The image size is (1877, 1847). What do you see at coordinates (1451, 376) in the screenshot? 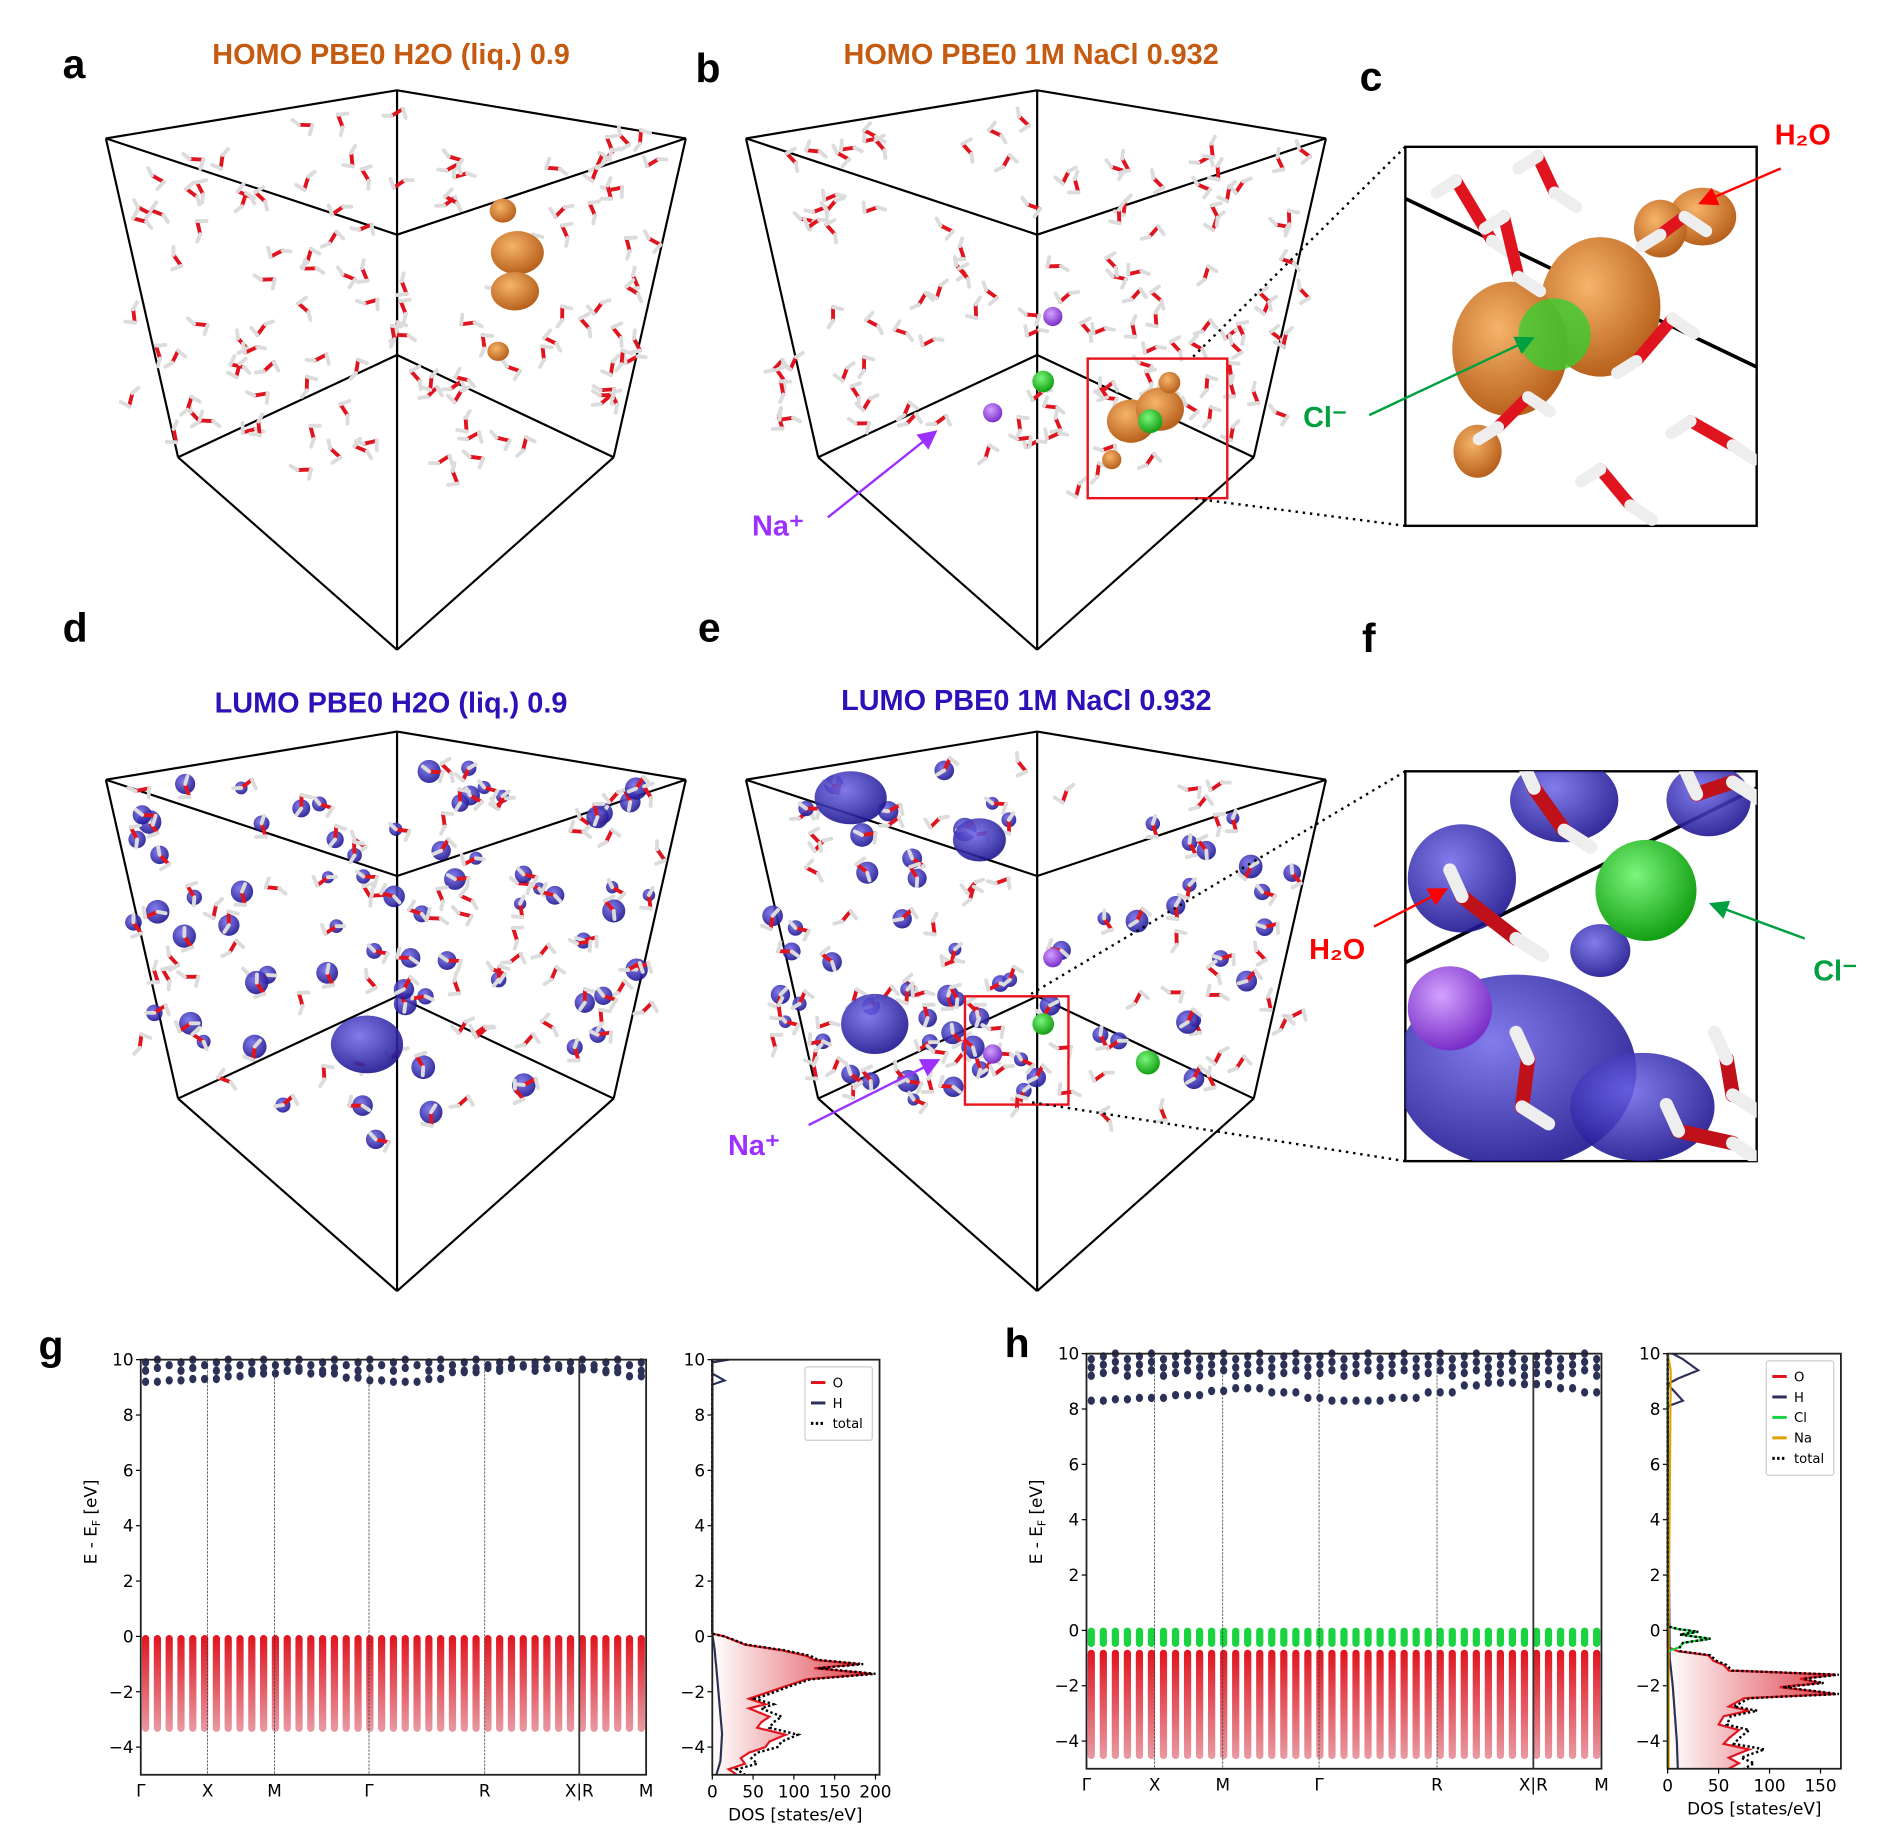
I see `cl-arrow` at bounding box center [1451, 376].